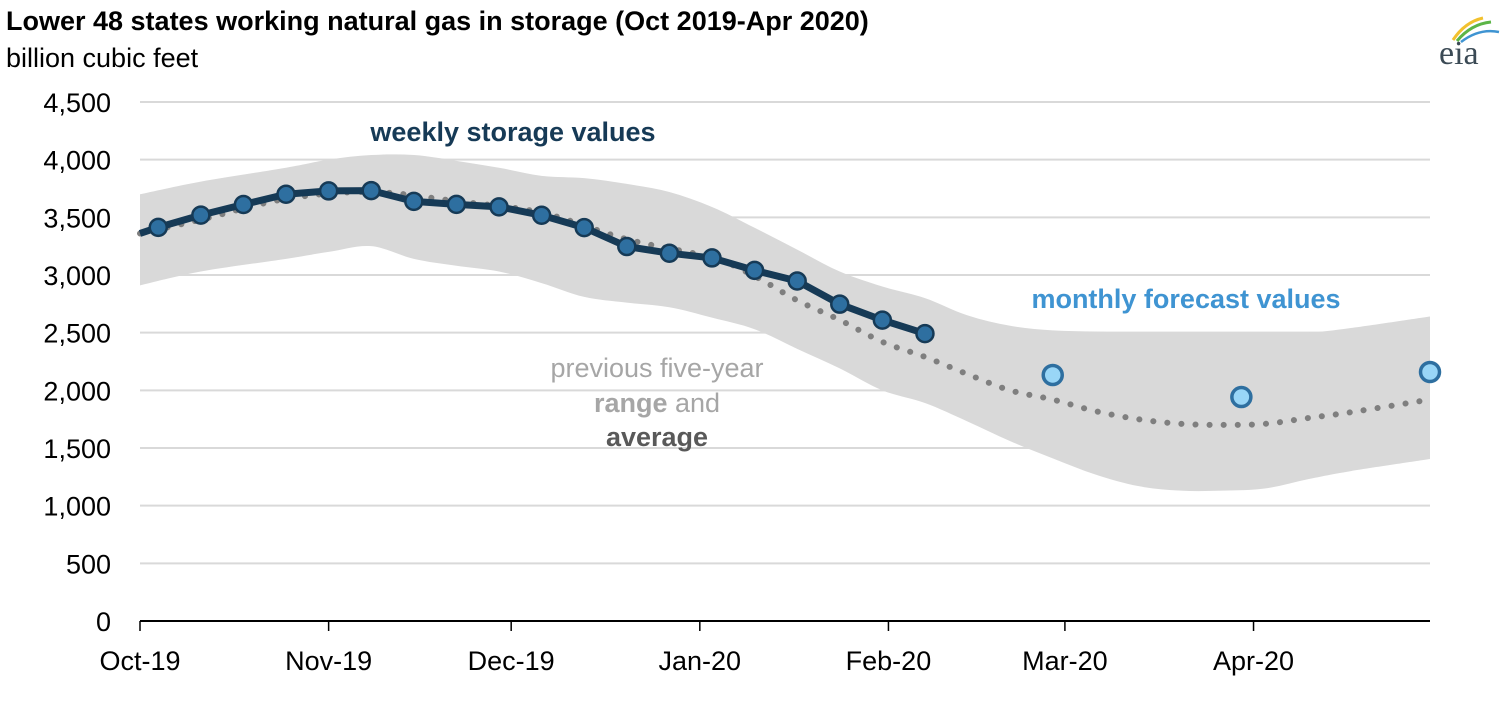 The image size is (1512, 702). What do you see at coordinates (657, 437) in the screenshot?
I see `average-annotation: average` at bounding box center [657, 437].